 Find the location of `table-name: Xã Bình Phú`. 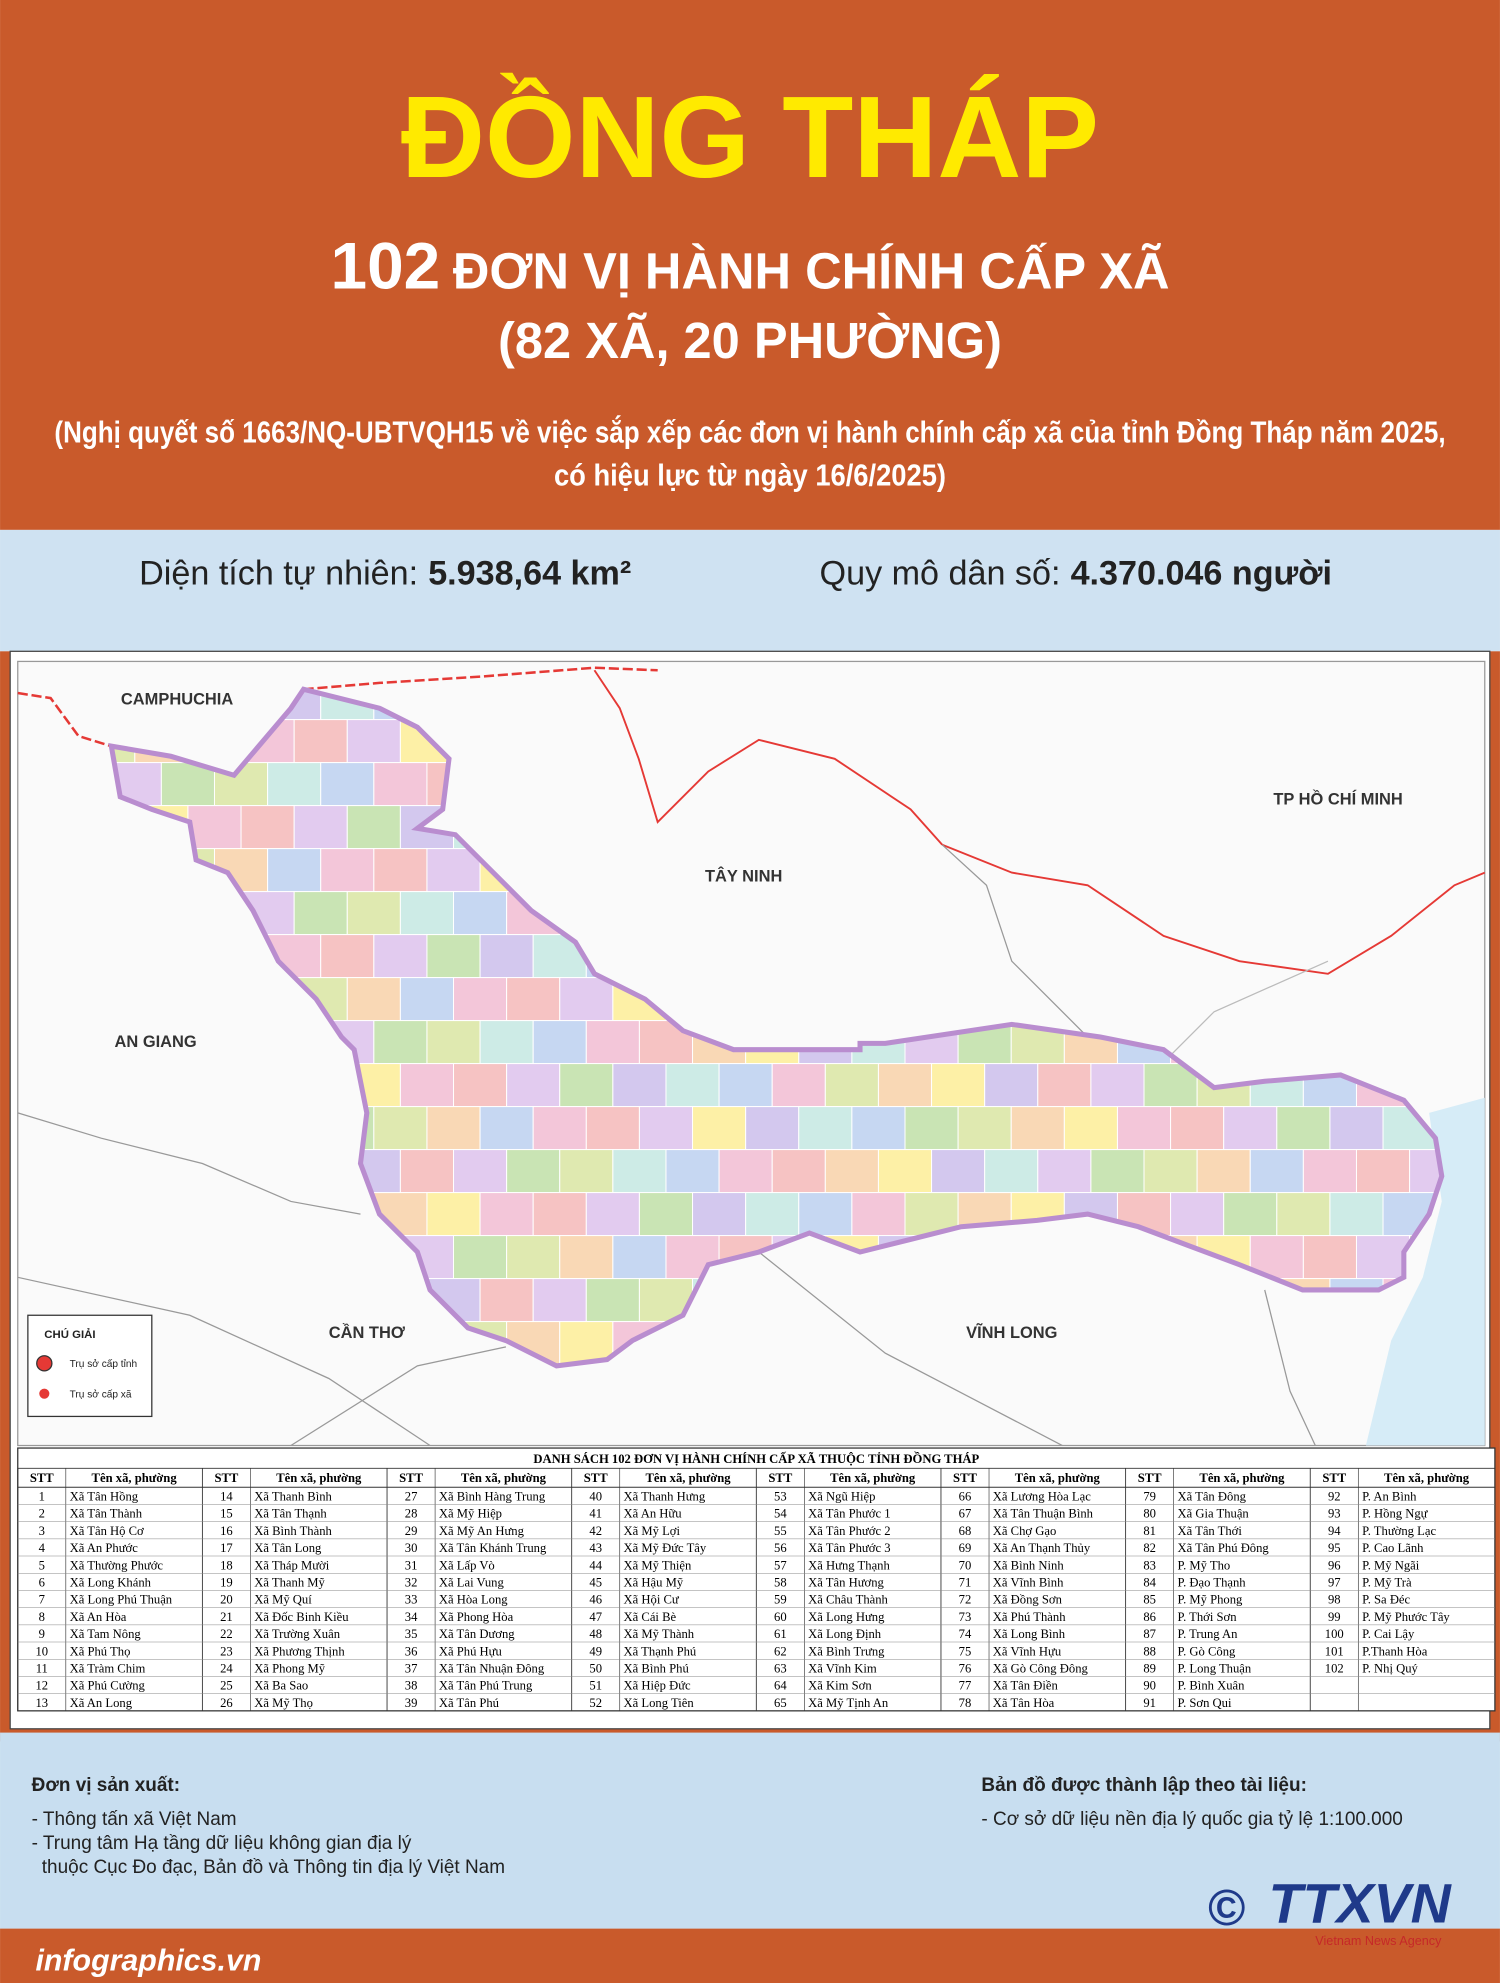

table-name: Xã Bình Phú is located at coordinates (657, 1669).